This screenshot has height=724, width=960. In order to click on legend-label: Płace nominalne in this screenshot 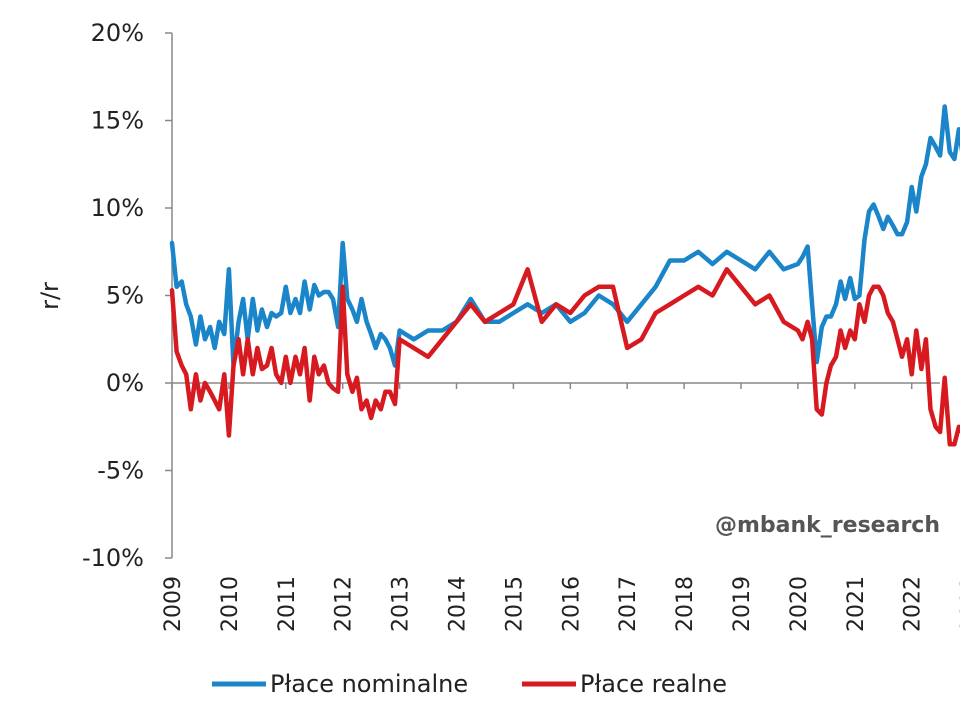, I will do `click(369, 684)`.